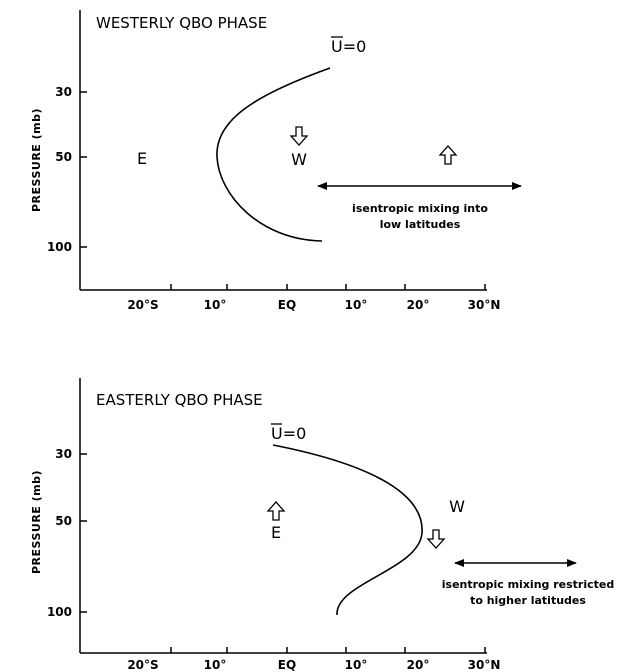 The width and height of the screenshot is (622, 672). What do you see at coordinates (420, 208) in the screenshot?
I see `mixing-note: isentropic mixing into` at bounding box center [420, 208].